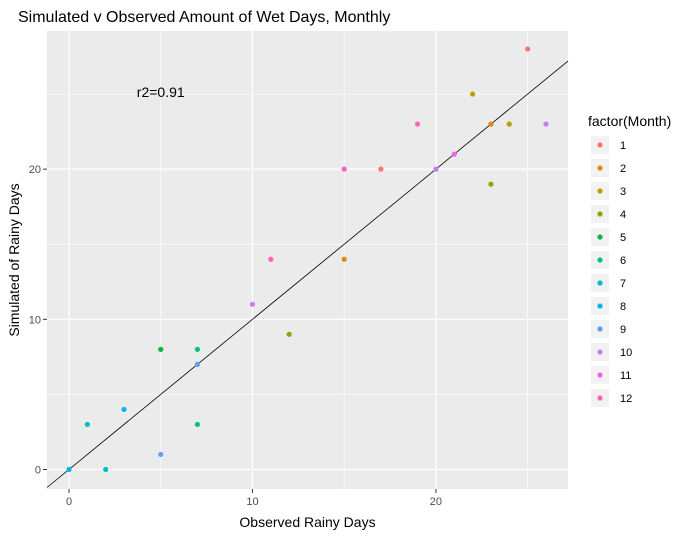 The width and height of the screenshot is (691, 542). What do you see at coordinates (623, 215) in the screenshot?
I see `legend-label: 4` at bounding box center [623, 215].